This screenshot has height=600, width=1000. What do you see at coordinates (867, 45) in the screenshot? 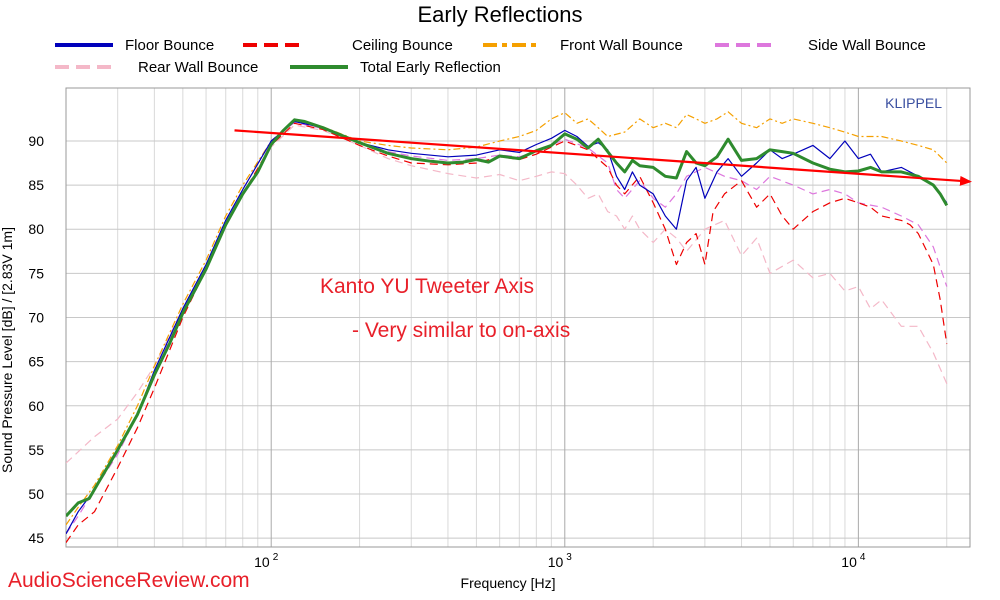
I see `legend-label: Side Wall Bounce` at bounding box center [867, 45].